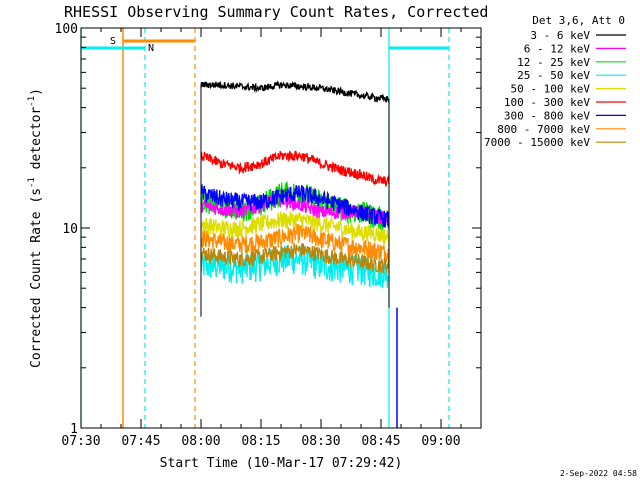 This screenshot has height=480, width=640. I want to click on legend-title: Det 3,6, Att 0, so click(578, 20).